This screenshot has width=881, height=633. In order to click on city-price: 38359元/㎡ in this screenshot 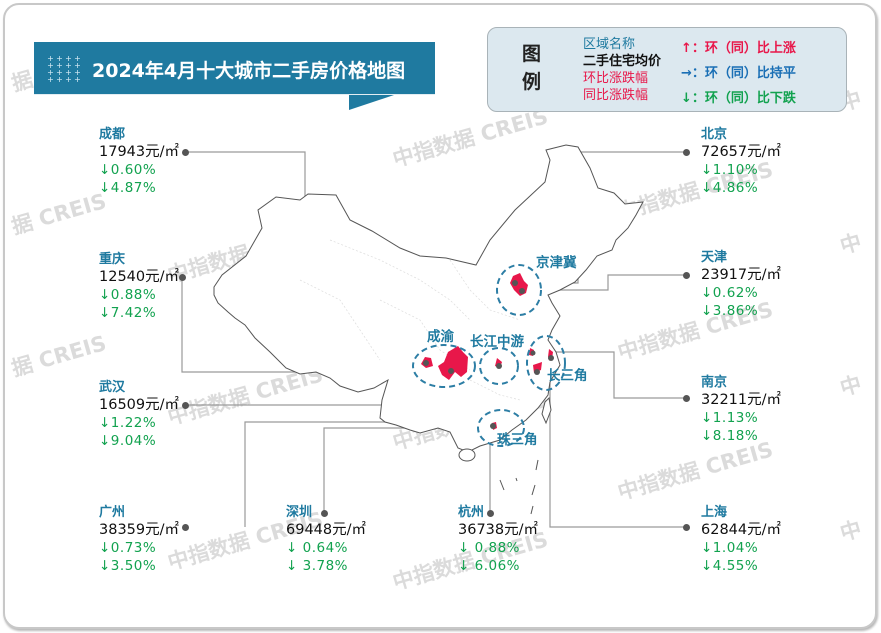, I will do `click(139, 530)`.